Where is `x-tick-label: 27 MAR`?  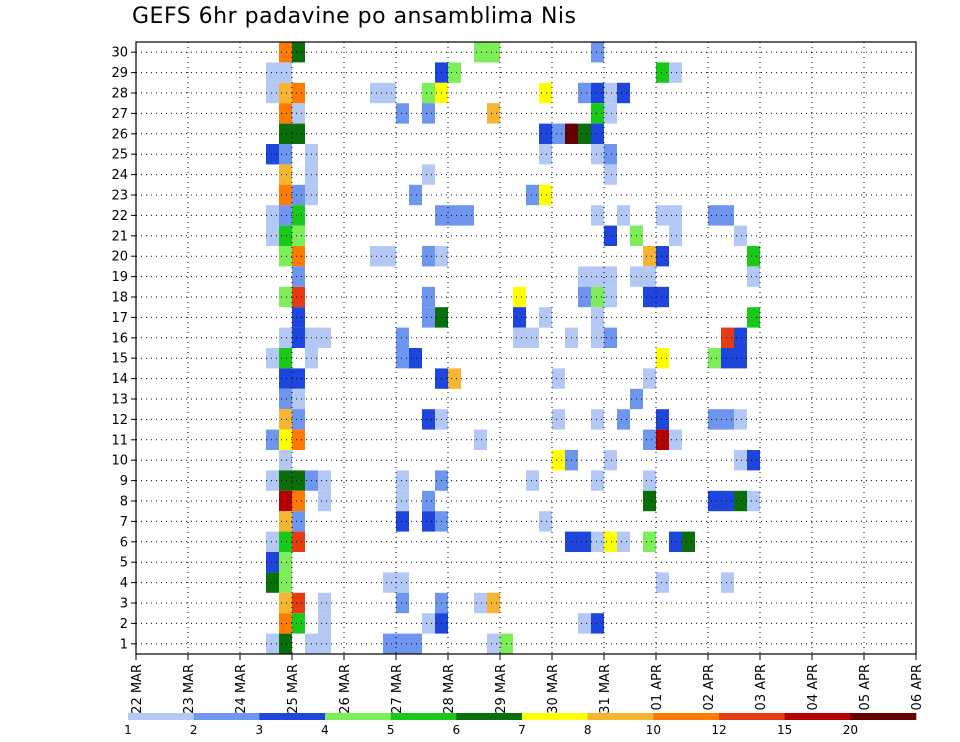
x-tick-label: 27 MAR is located at coordinates (397, 689).